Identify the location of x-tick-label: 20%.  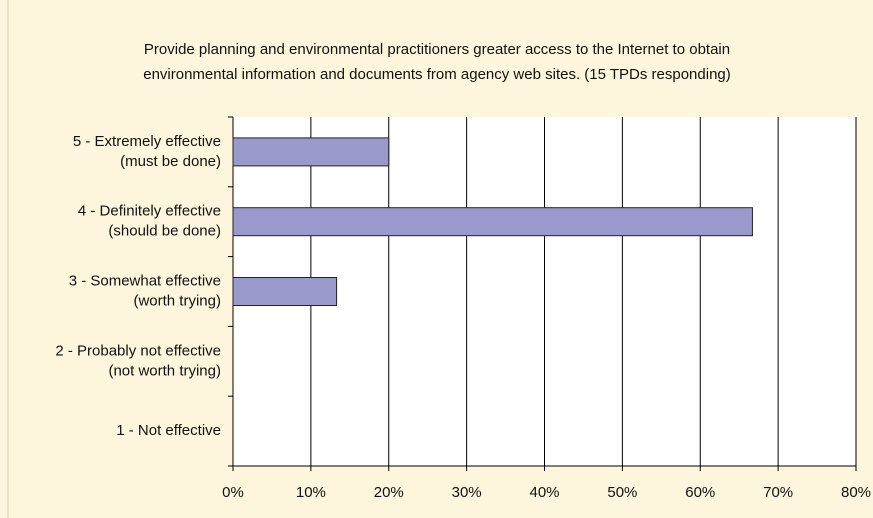
(389, 492).